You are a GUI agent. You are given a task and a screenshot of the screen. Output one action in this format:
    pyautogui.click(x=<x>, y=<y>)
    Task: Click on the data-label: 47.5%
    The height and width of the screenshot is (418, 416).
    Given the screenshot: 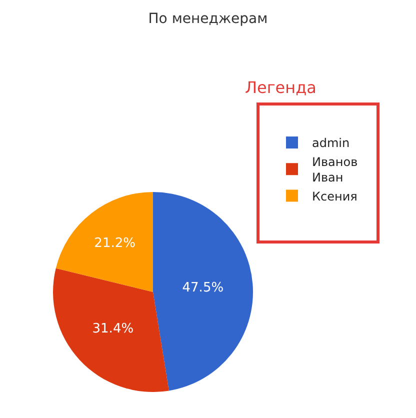 What is the action you would take?
    pyautogui.click(x=203, y=288)
    